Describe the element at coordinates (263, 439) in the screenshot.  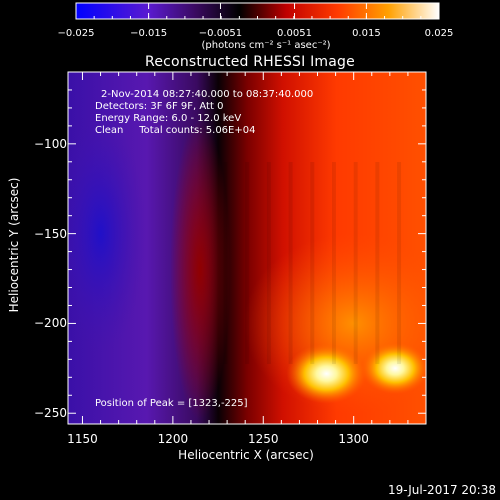
I see `x-tick-label: 1250` at that location.